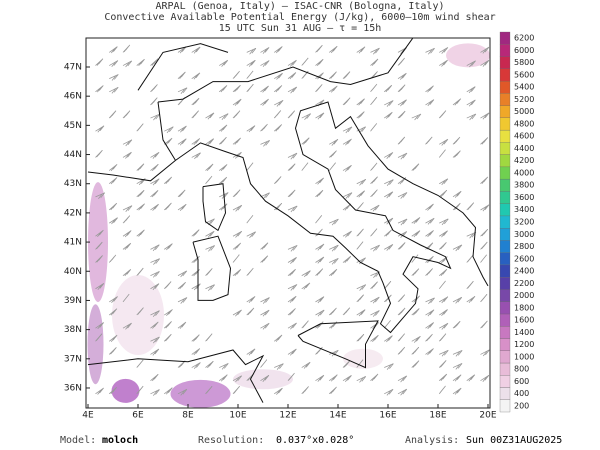 The image size is (600, 450). I want to click on colorbar-label: 6000, so click(524, 50).